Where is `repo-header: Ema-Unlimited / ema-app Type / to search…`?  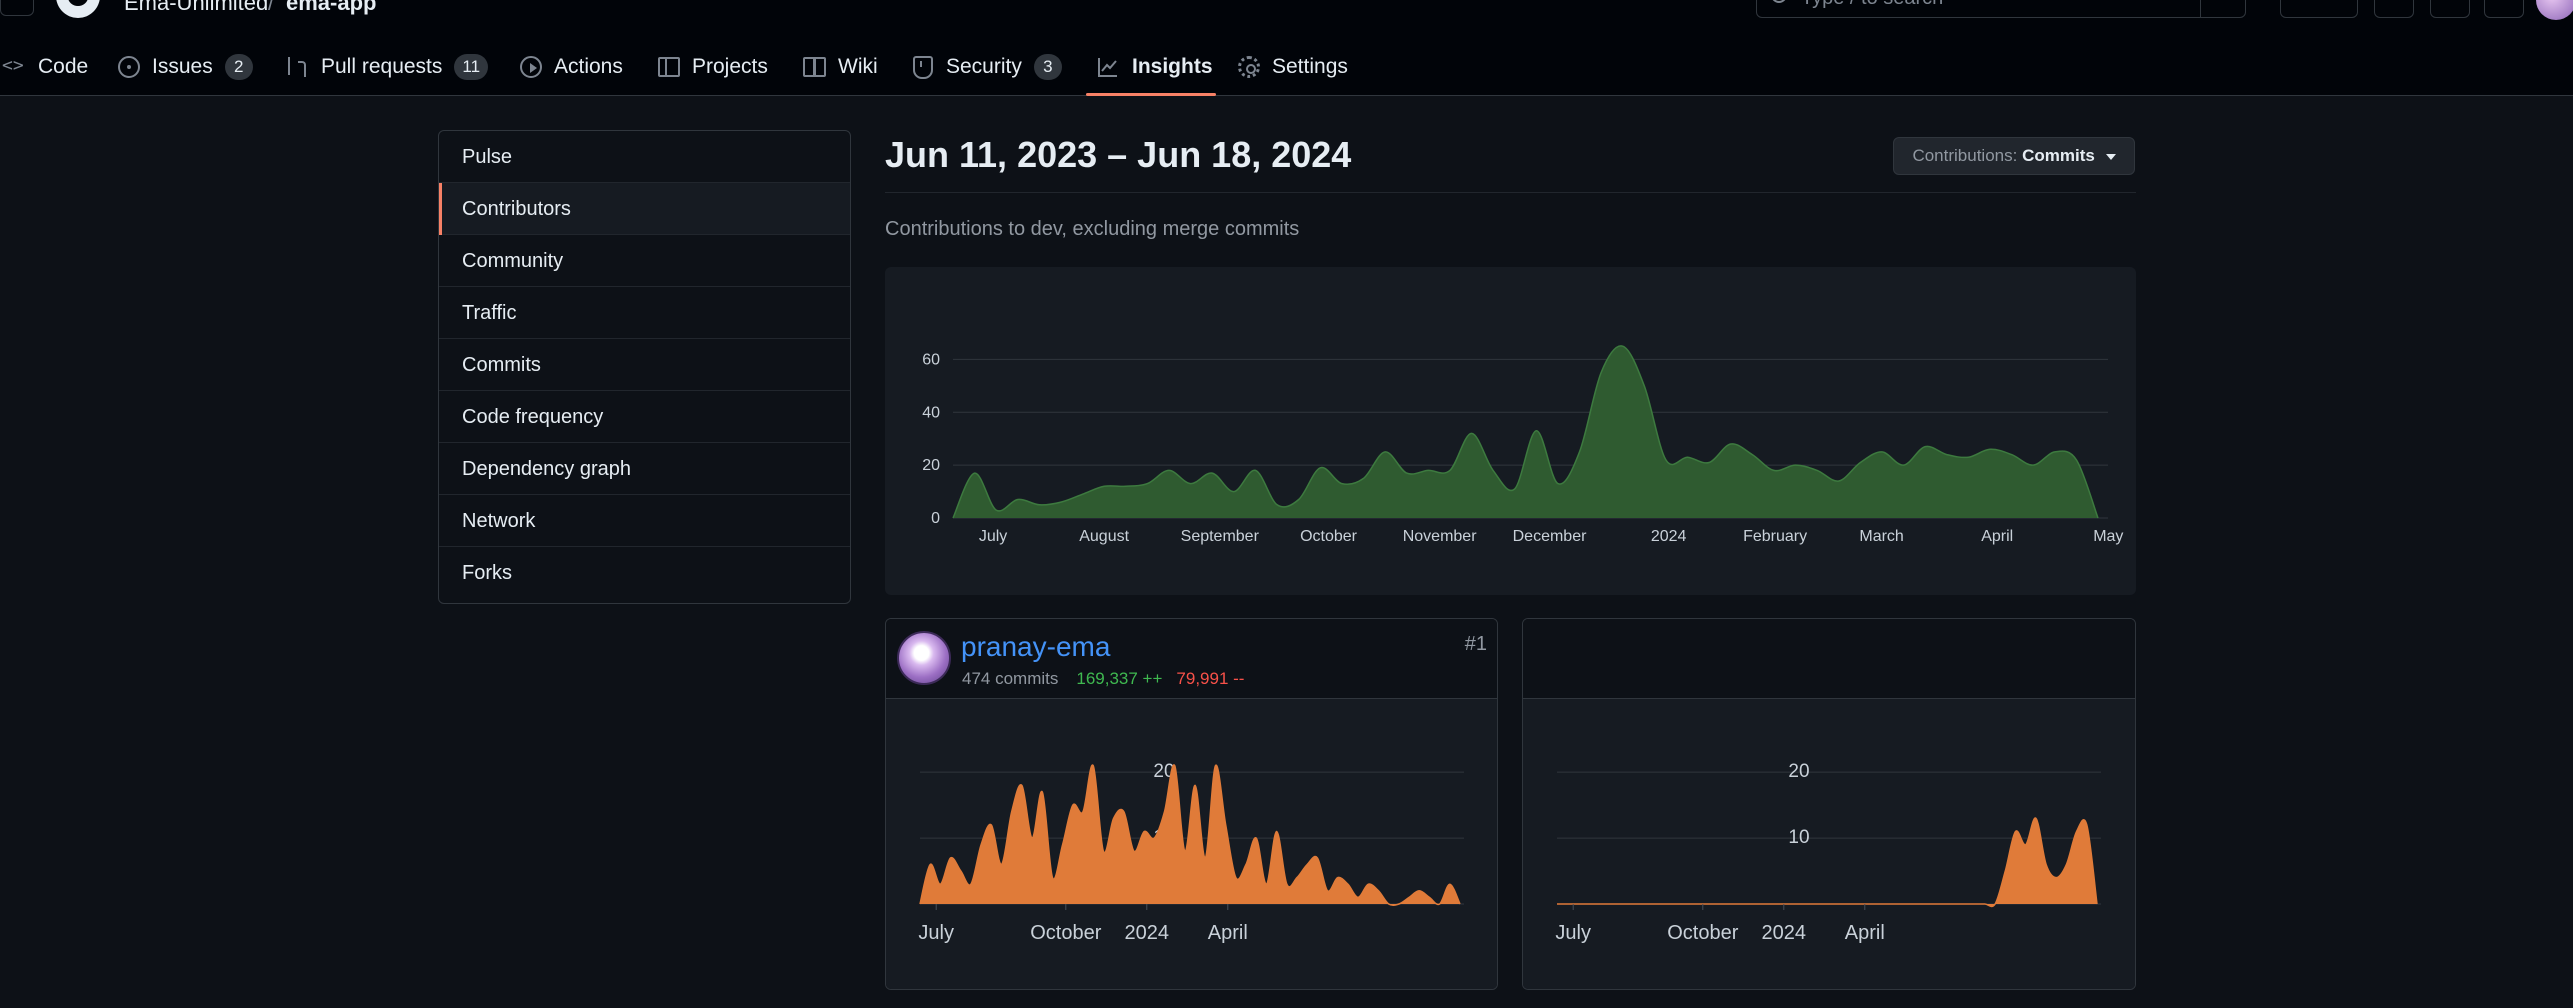 repo-header: Ema-Unlimited / ema-app Type / to search… is located at coordinates (1286, 48).